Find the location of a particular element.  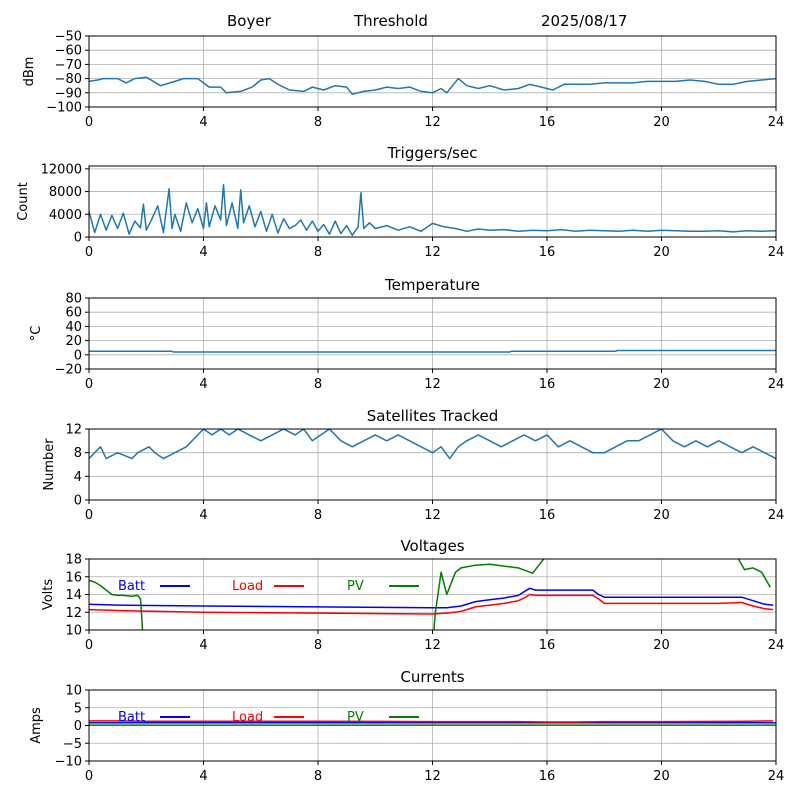

y-tick-label: 16 is located at coordinates (73, 577).